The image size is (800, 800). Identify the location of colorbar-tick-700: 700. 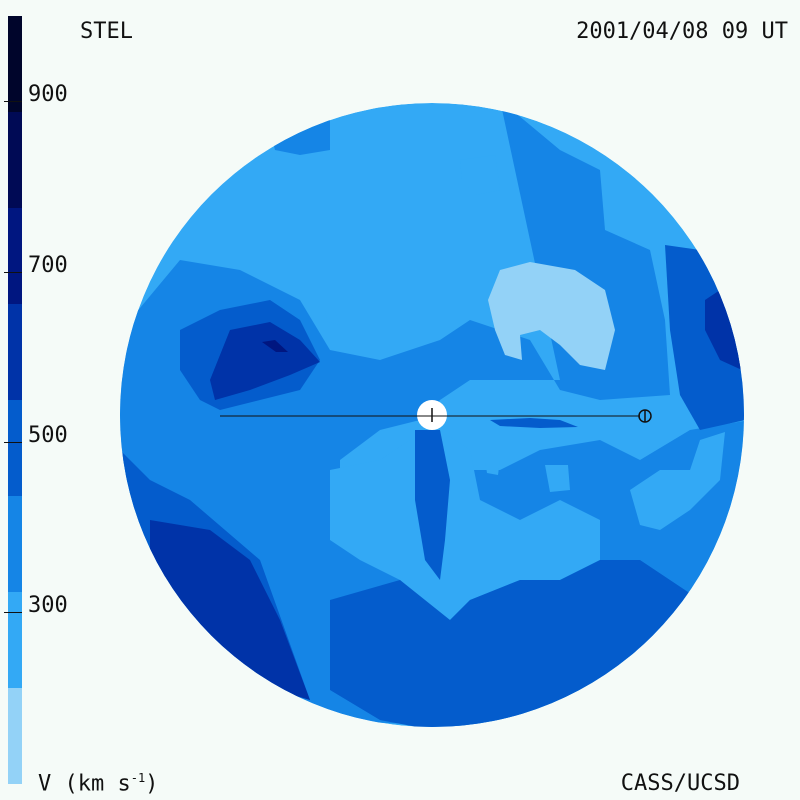
(48, 265).